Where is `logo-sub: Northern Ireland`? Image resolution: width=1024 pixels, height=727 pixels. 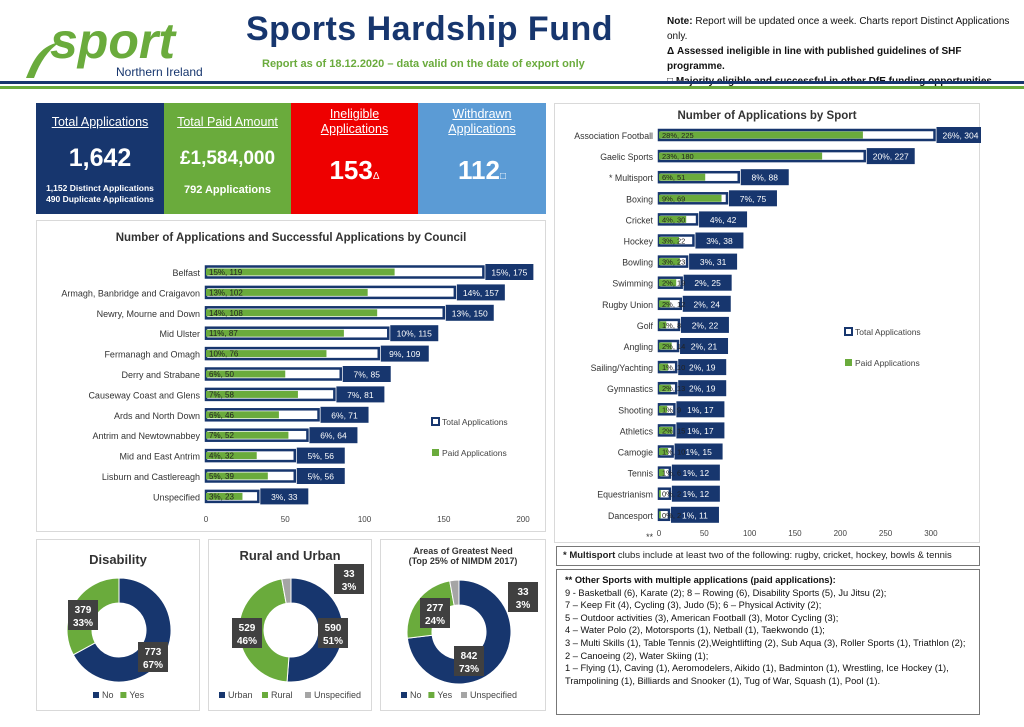 logo-sub: Northern Ireland is located at coordinates (159, 72).